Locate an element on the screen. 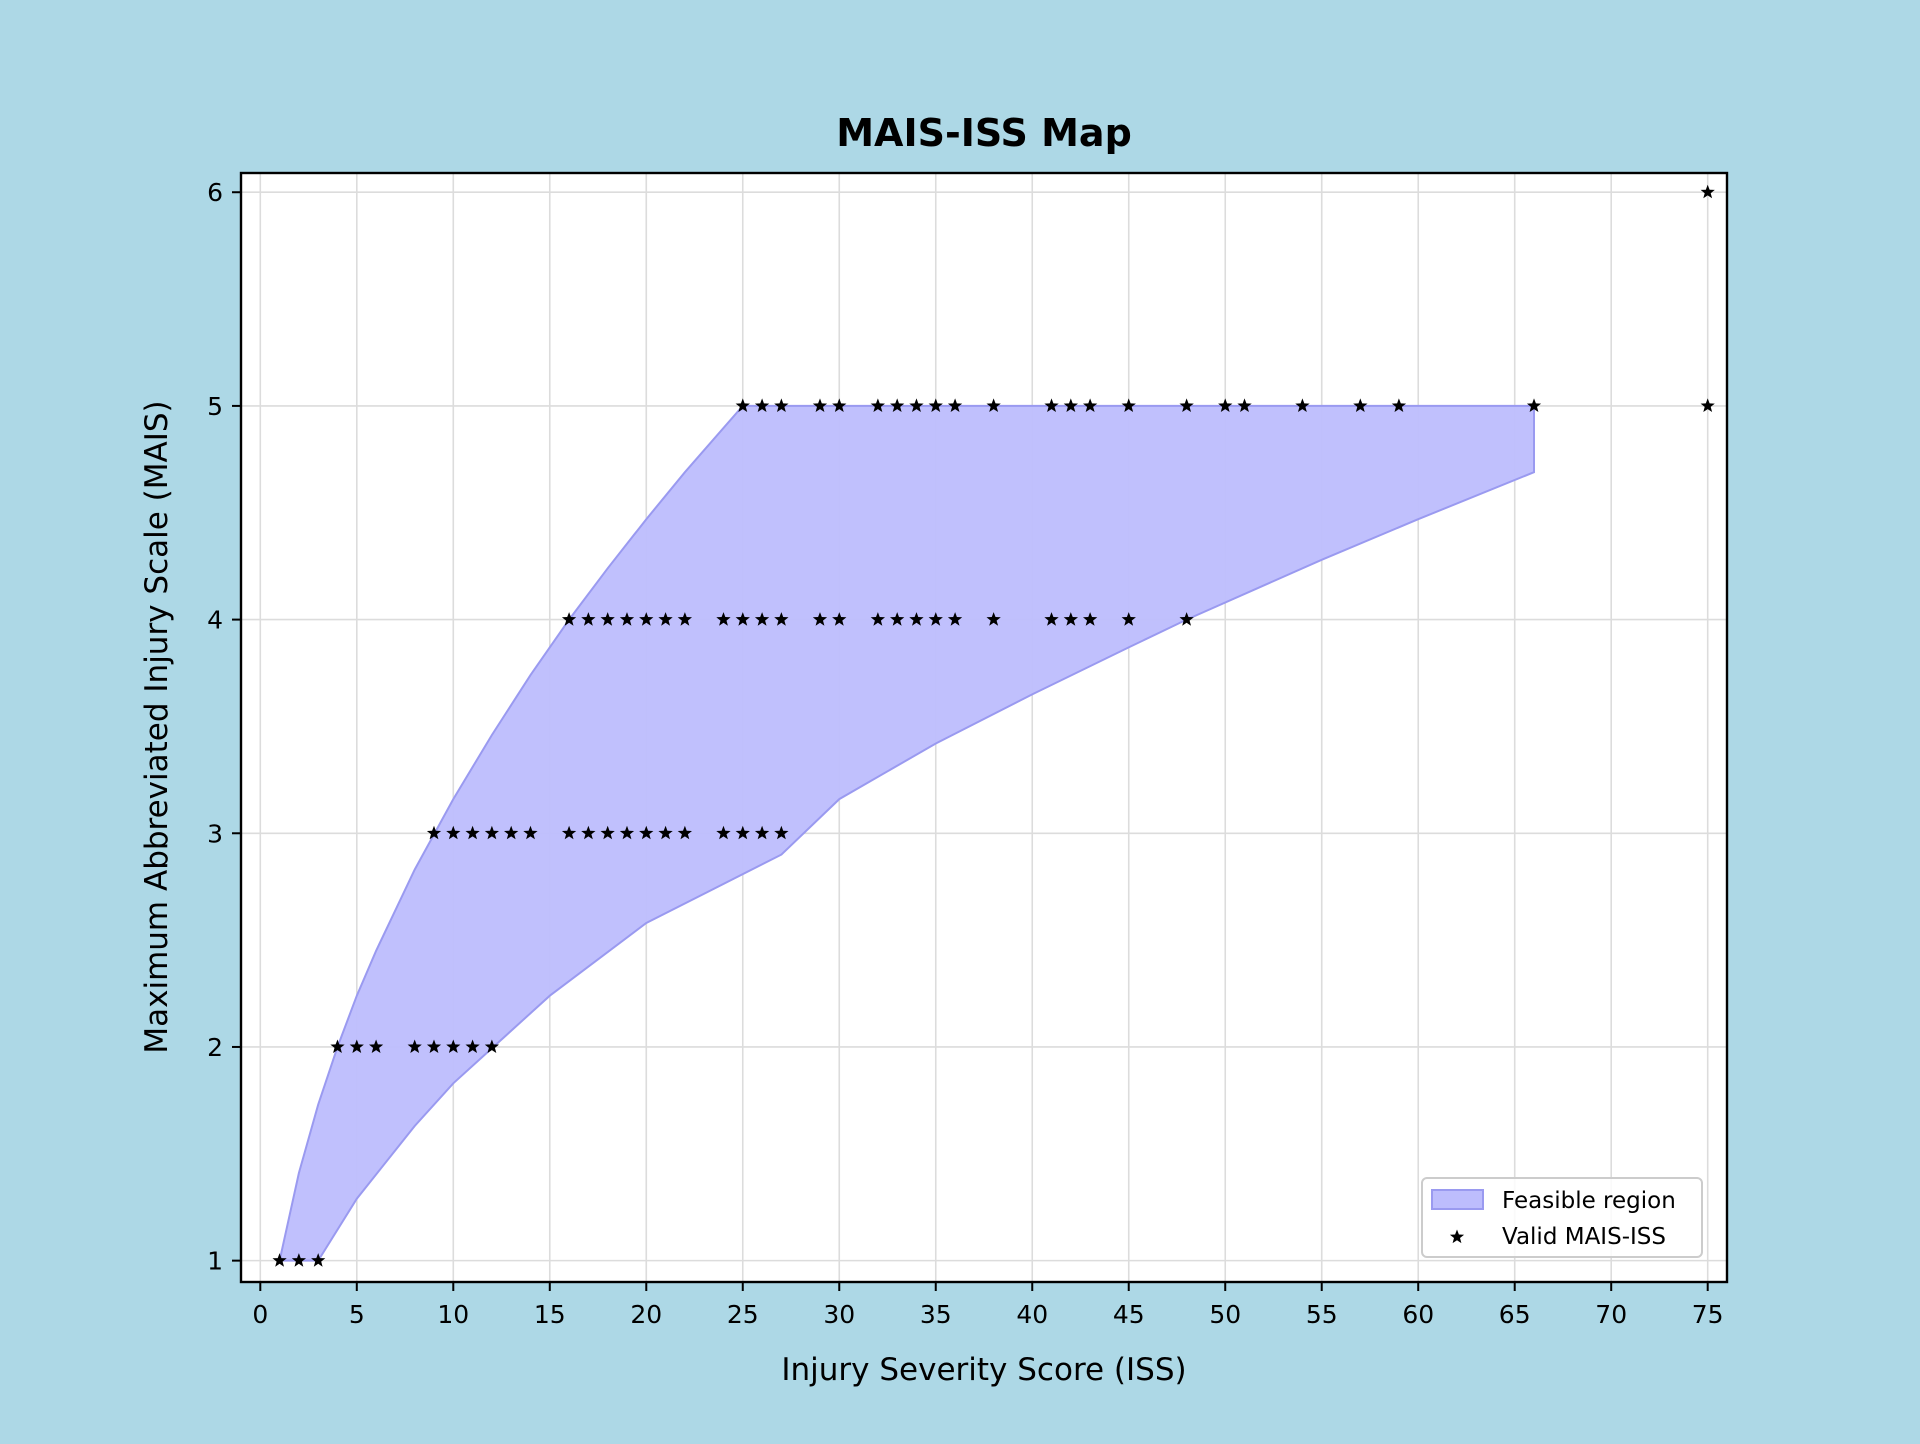 The image size is (1920, 1444). x-tick-label: 0 is located at coordinates (260, 1314).